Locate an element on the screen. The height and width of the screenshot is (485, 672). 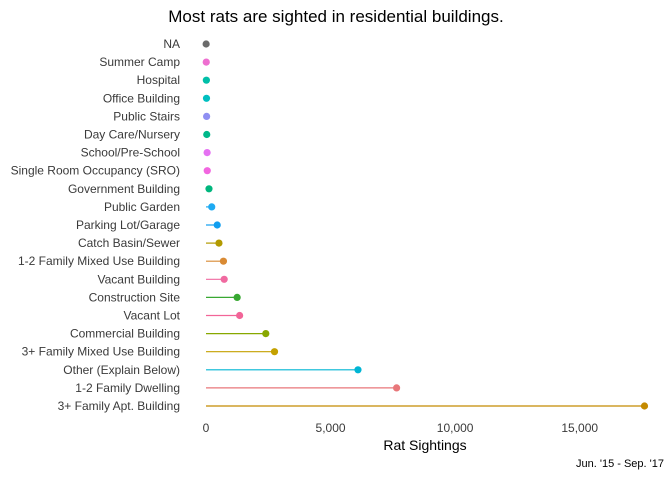
y-tick-label: Government Building is located at coordinates (124, 189).